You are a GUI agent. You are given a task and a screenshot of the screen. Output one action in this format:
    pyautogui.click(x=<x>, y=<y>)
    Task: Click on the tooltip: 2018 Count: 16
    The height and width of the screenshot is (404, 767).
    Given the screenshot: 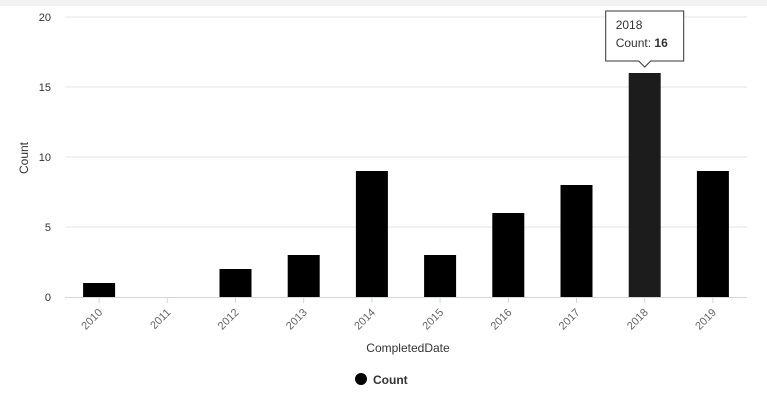 What is the action you would take?
    pyautogui.click(x=645, y=39)
    